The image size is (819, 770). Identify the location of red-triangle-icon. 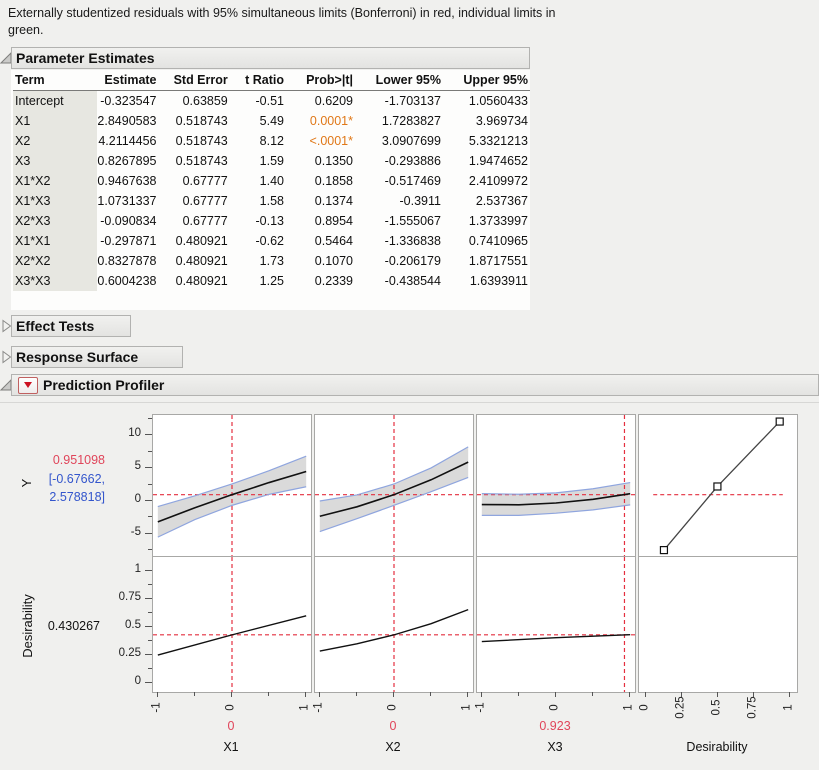
(28, 385).